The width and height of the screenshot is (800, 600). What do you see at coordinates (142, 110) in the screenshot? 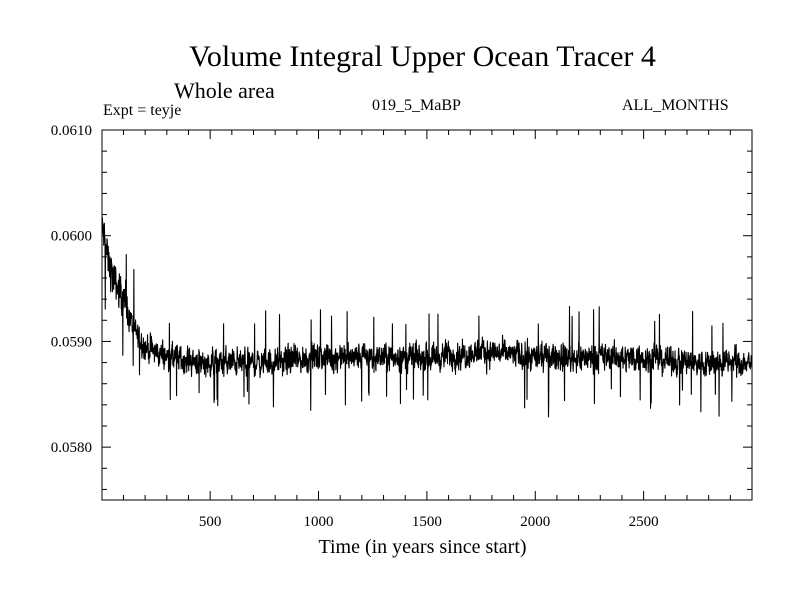
I see `experiment-label: Expt = teyje` at bounding box center [142, 110].